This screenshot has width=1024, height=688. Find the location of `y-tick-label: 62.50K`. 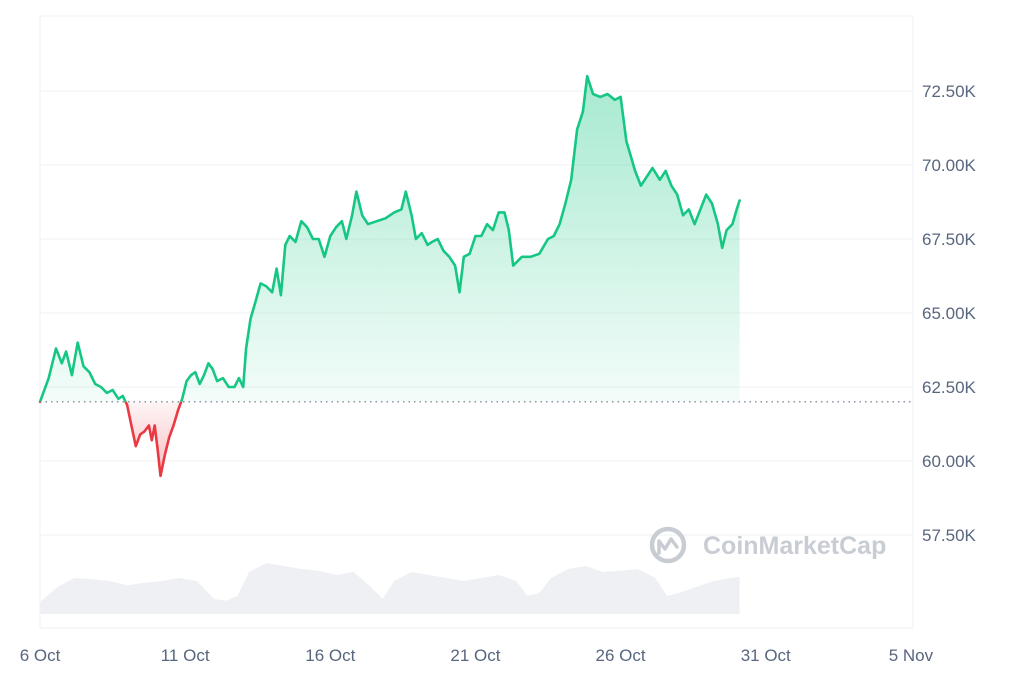

y-tick-label: 62.50K is located at coordinates (949, 387).